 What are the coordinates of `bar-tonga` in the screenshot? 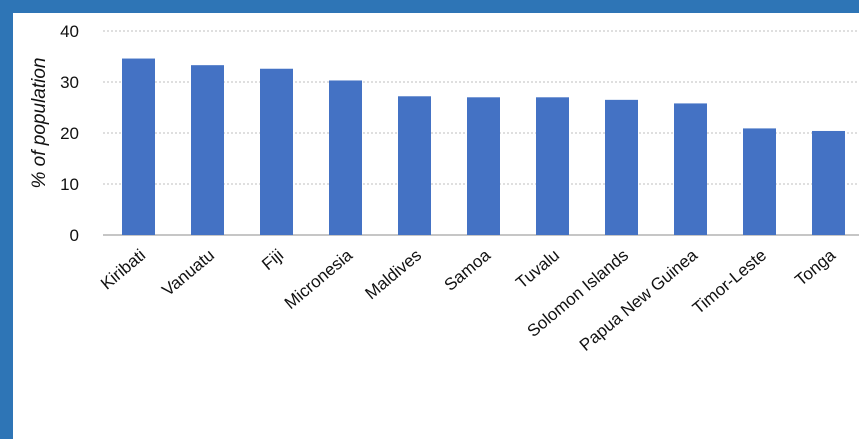 It's located at (828, 182).